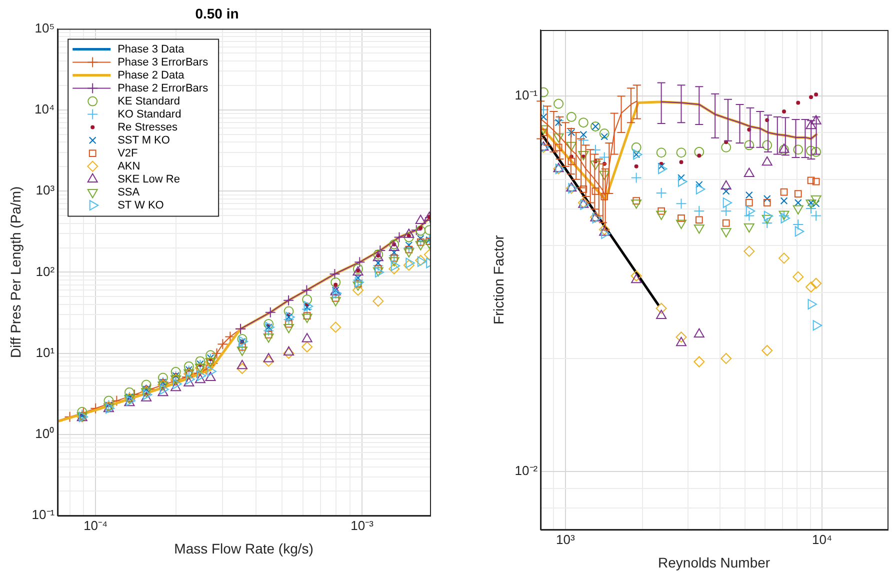 The image size is (894, 580). What do you see at coordinates (144, 140) in the screenshot?
I see `legend-label: SST M KO` at bounding box center [144, 140].